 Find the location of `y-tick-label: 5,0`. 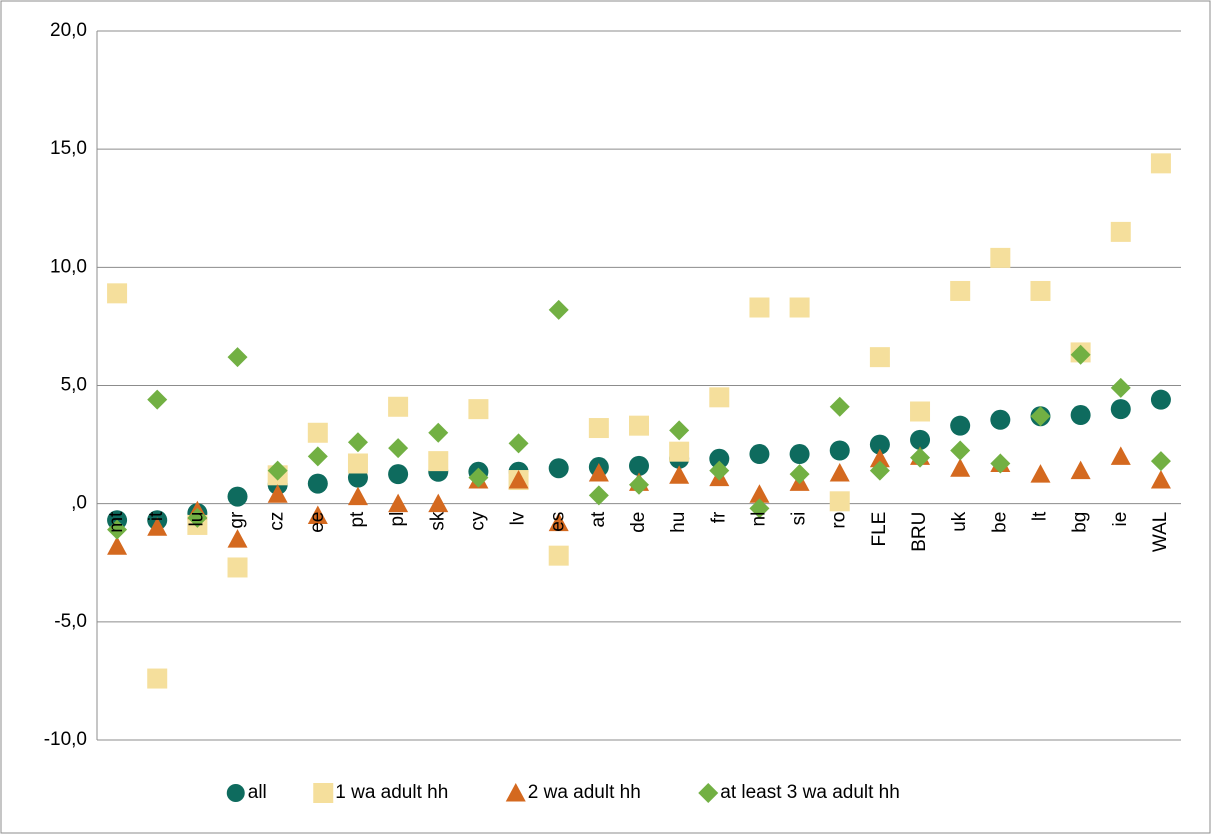

y-tick-label: 5,0 is located at coordinates (74, 385).